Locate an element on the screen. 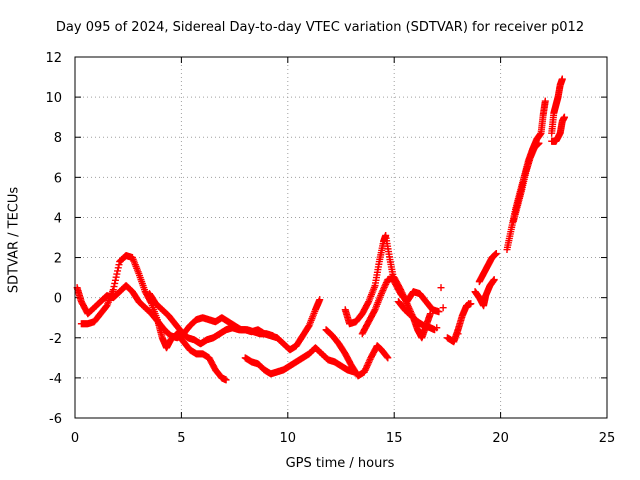 This screenshot has height=480, width=640. x-tick-label: 5 is located at coordinates (181, 438).